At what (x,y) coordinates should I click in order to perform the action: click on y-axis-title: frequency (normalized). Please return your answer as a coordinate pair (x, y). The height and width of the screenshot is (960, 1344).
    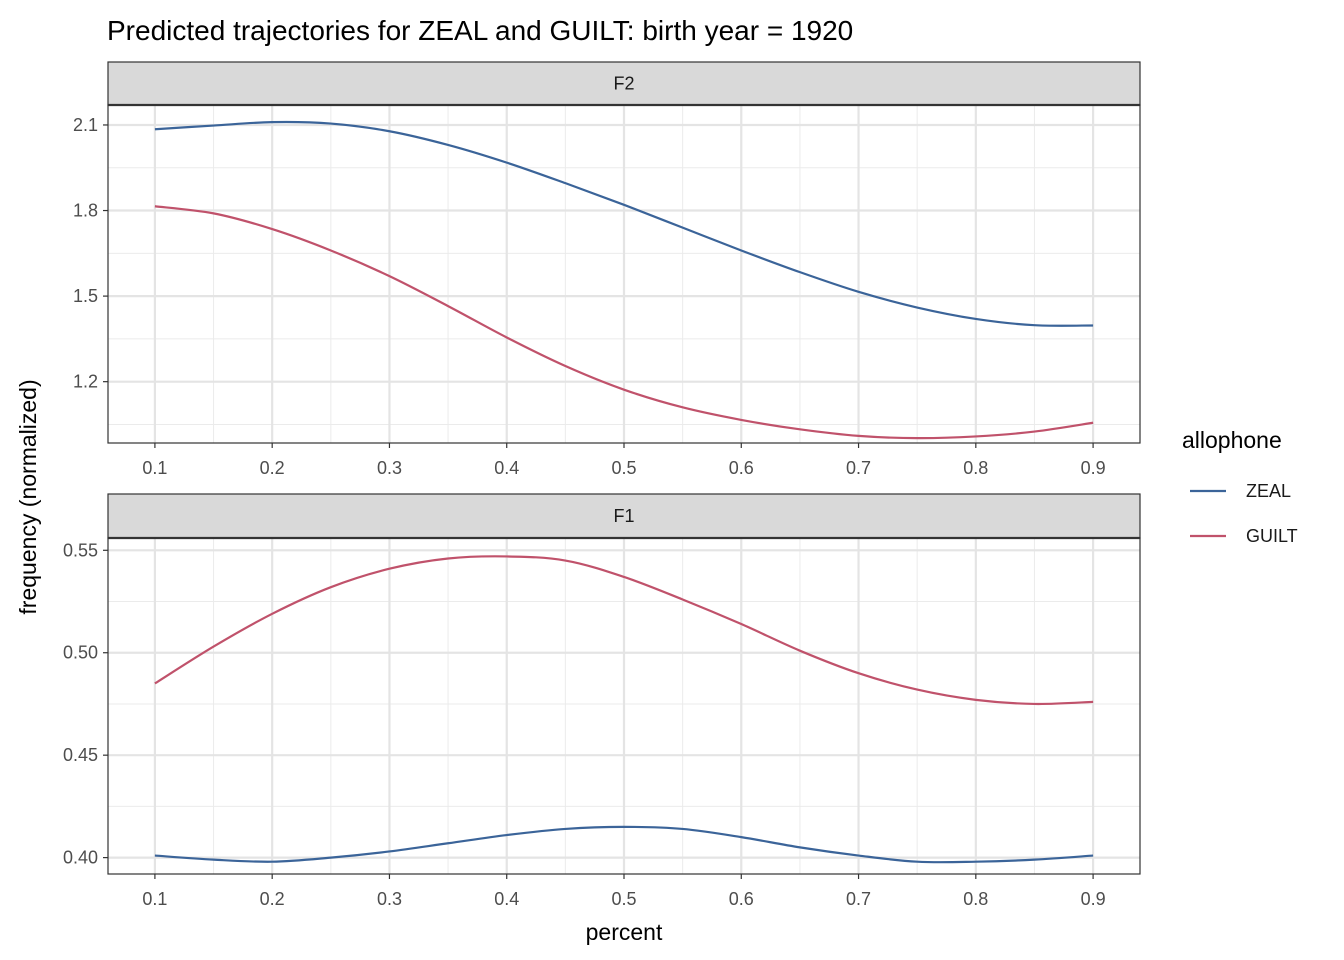
    Looking at the image, I should click on (28, 496).